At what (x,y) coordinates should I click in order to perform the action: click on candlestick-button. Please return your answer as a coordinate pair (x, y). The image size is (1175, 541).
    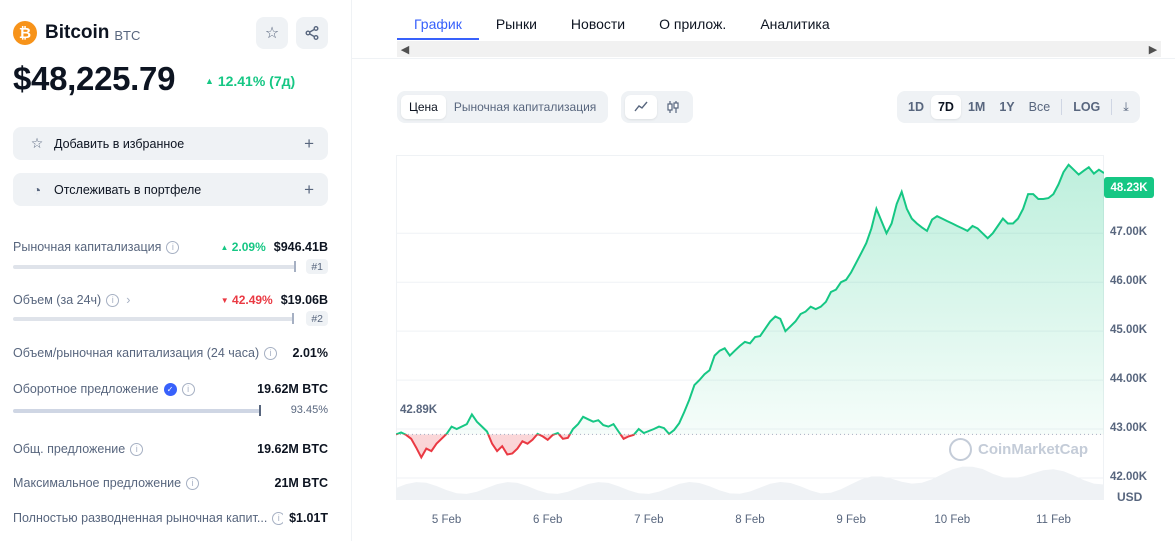
    Looking at the image, I should click on (673, 107).